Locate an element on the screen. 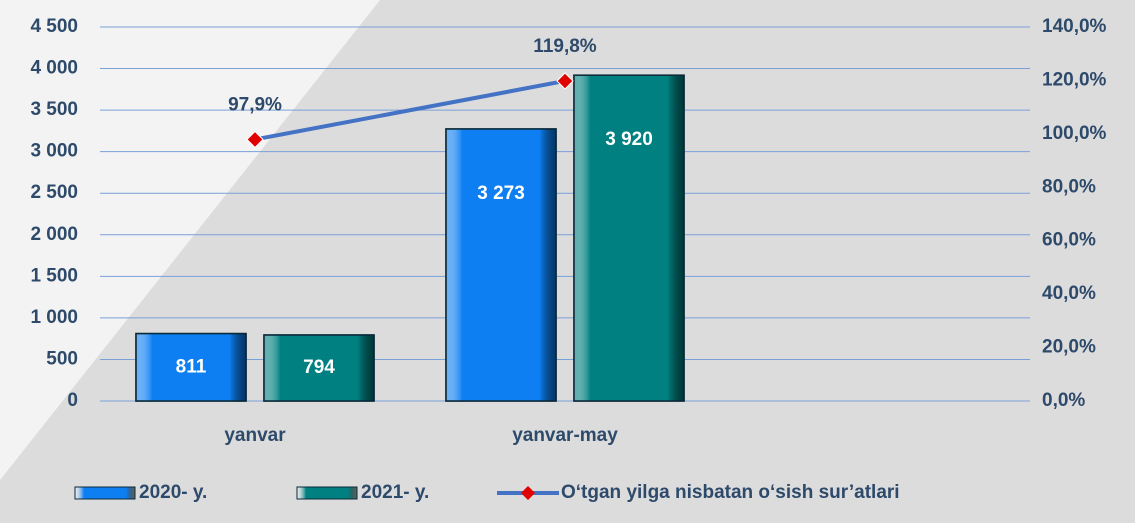  bar-value-label: 3 273 is located at coordinates (501, 193).